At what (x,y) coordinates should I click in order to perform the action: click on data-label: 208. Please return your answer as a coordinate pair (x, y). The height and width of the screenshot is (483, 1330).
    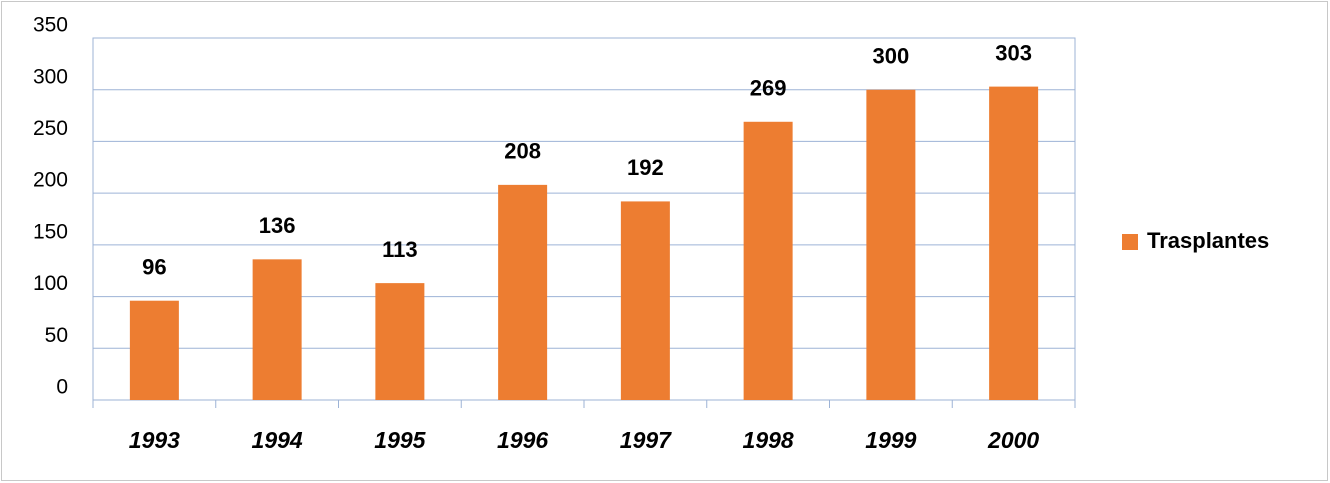
    Looking at the image, I should click on (522, 151).